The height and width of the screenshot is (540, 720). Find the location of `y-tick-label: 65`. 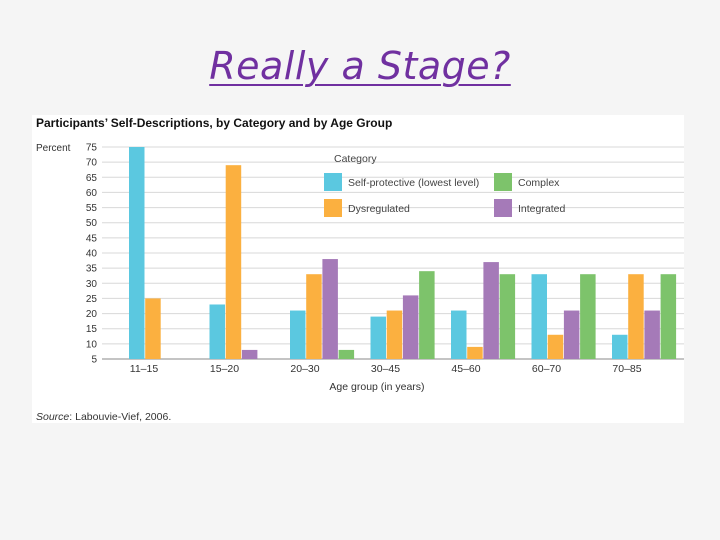

y-tick-label: 65 is located at coordinates (92, 178).